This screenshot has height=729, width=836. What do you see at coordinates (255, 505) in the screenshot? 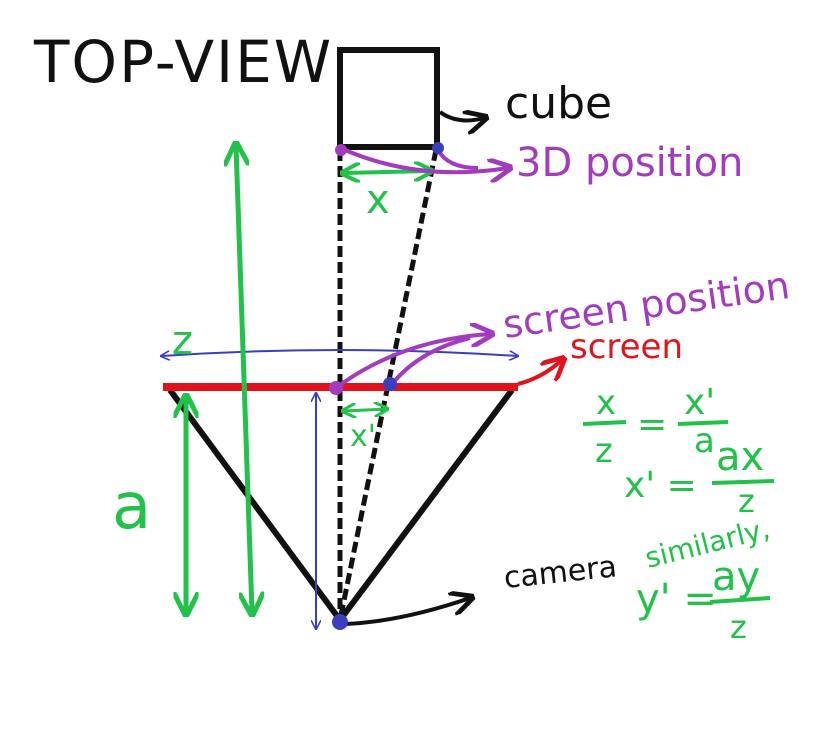
I see `frustum-left-edge` at bounding box center [255, 505].